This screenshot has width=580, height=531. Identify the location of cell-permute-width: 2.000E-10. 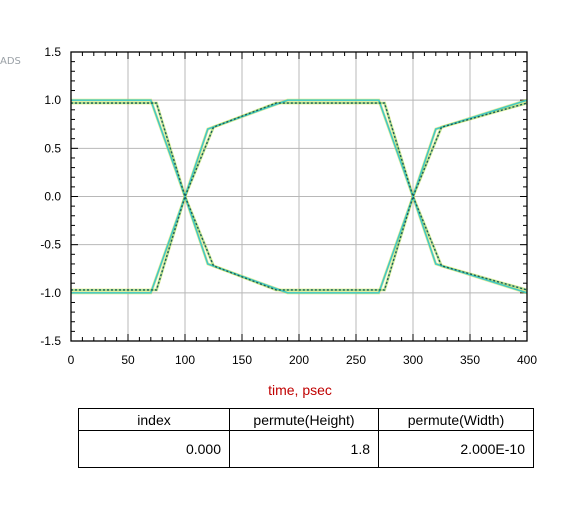
(456, 449).